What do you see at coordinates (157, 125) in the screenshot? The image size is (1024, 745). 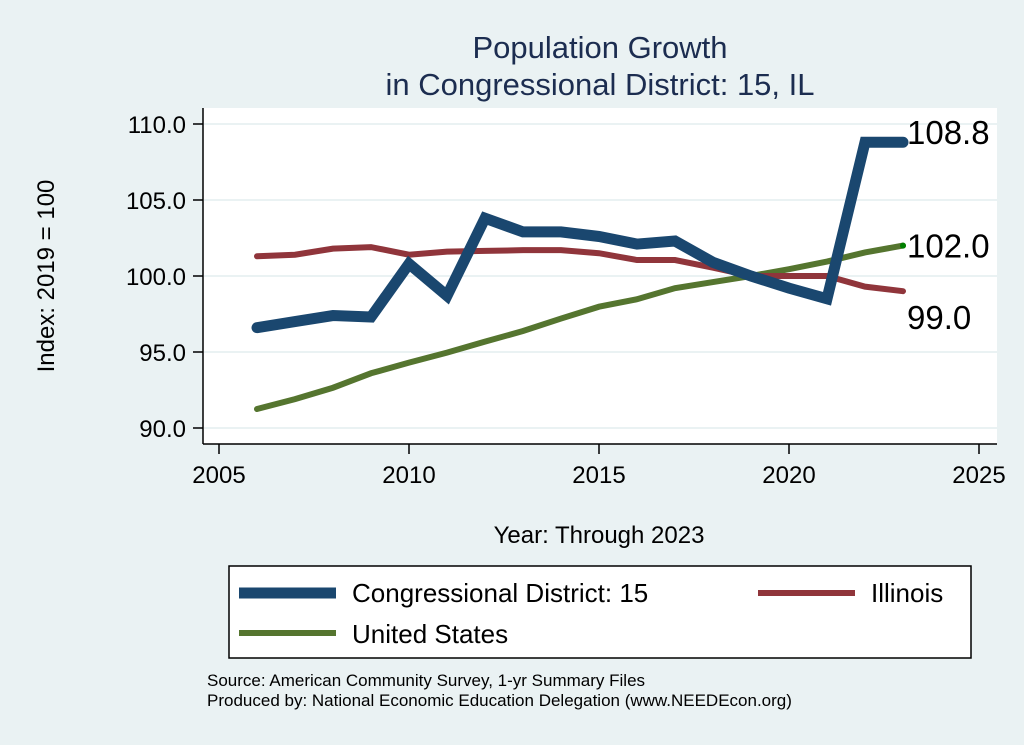 I see `y-tick-label: 110.0` at bounding box center [157, 125].